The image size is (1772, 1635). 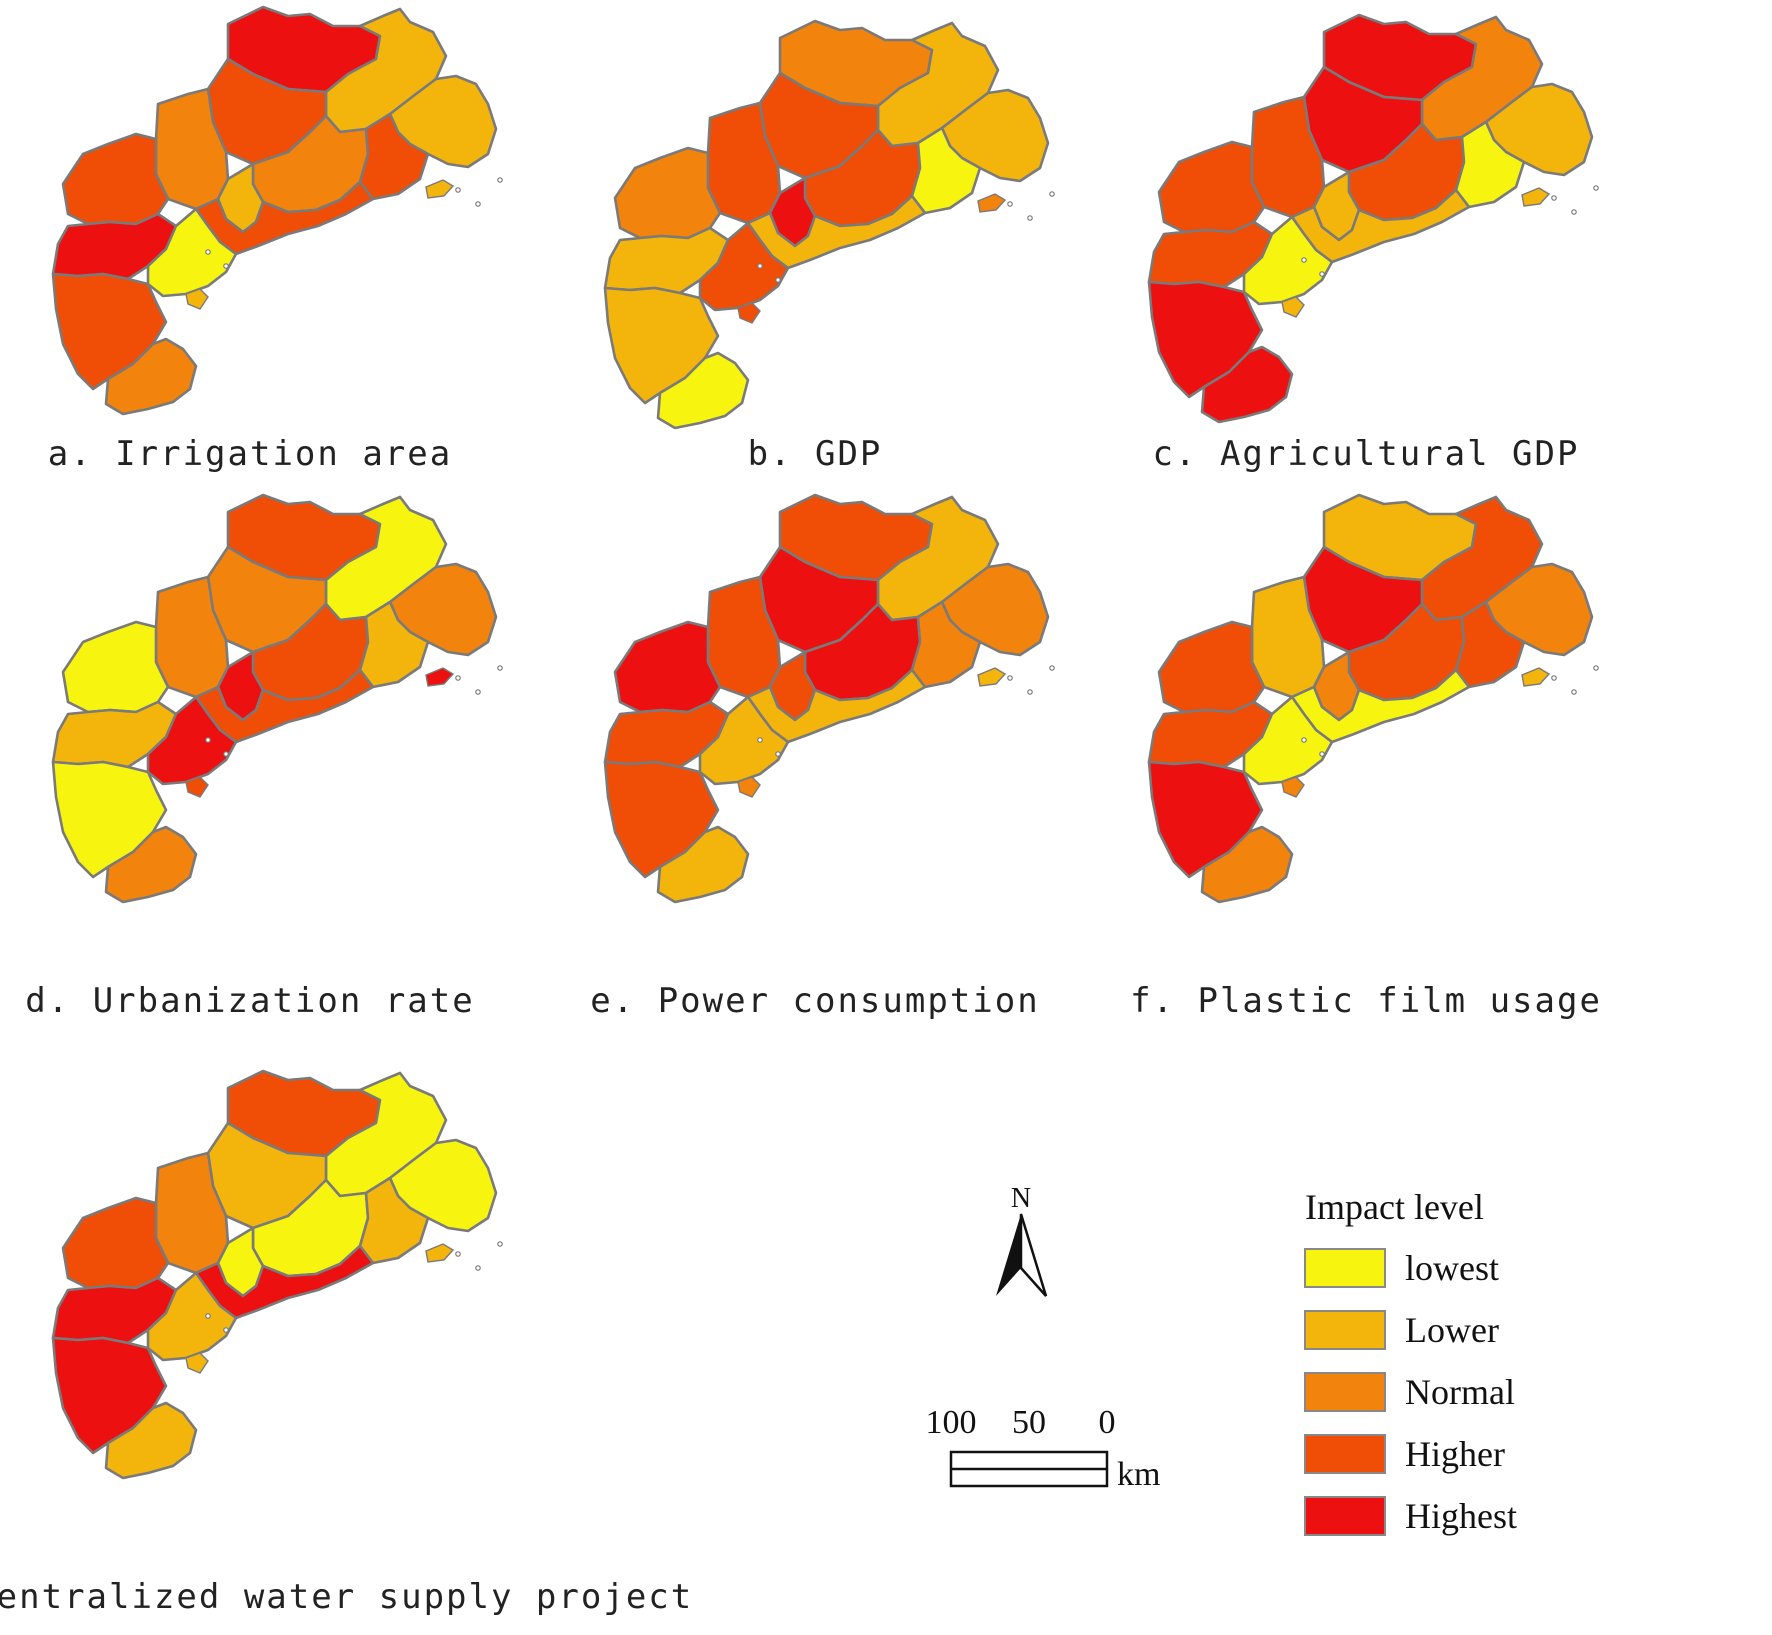 I want to click on panel-caption-f: f. Plastic film usage, so click(x=1366, y=1001).